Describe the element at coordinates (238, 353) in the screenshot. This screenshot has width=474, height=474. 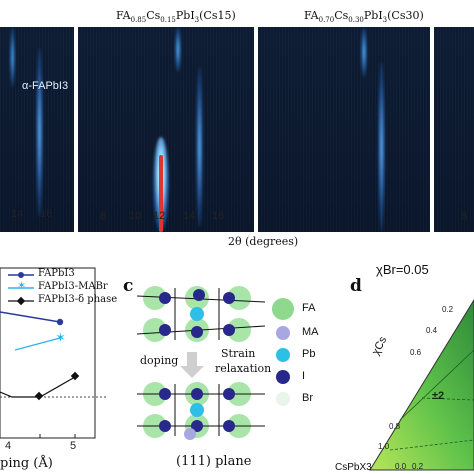
I see `strain-label: Strain` at that location.